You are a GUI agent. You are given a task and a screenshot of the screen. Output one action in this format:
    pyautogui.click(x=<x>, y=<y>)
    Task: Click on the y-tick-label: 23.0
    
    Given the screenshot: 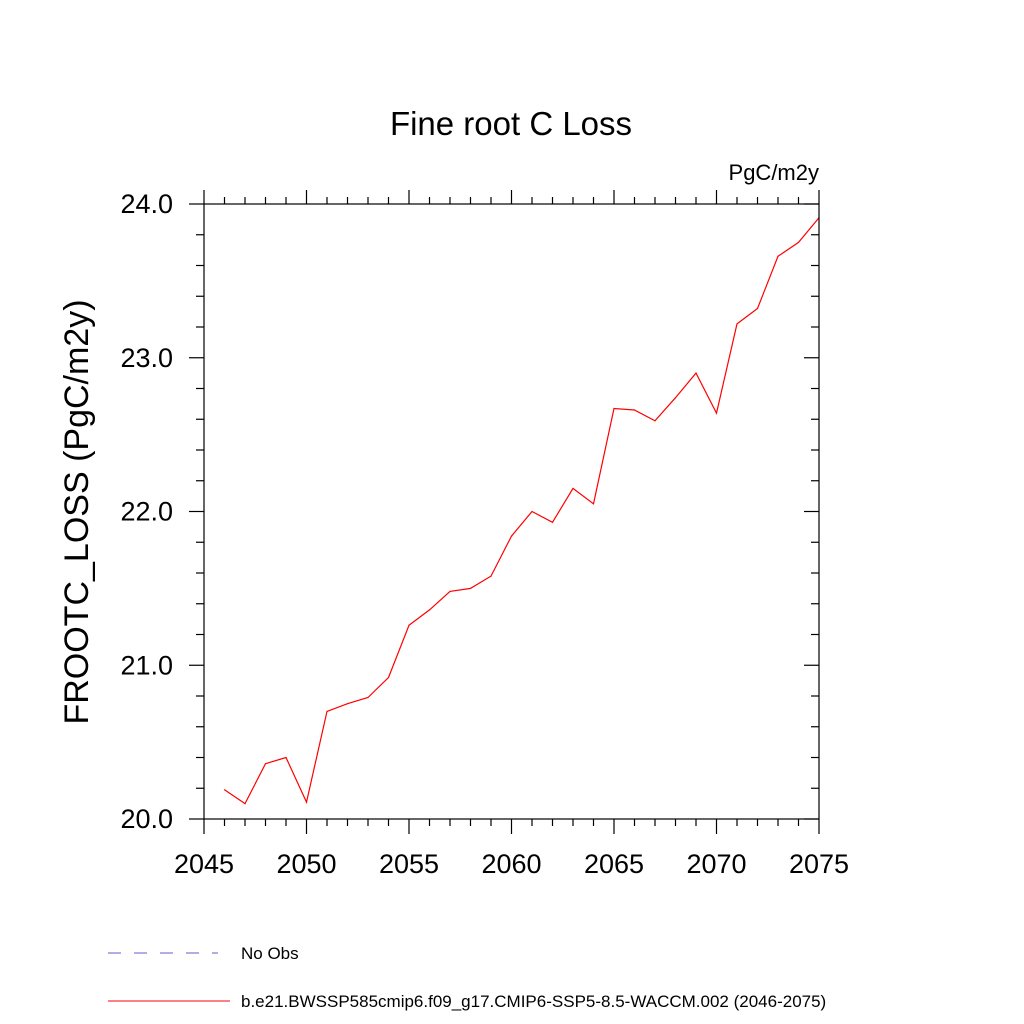 What is the action you would take?
    pyautogui.click(x=146, y=358)
    